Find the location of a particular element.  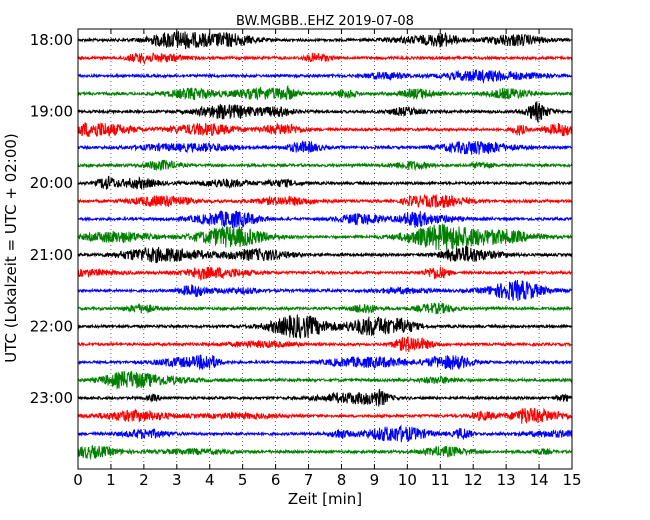

x-tick-label-6: 6 is located at coordinates (276, 480).